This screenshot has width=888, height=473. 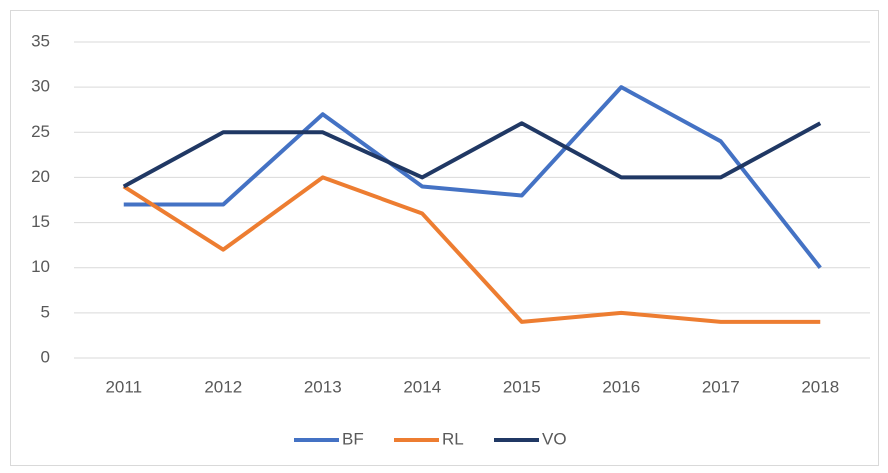 What do you see at coordinates (353, 438) in the screenshot?
I see `legend-label: BF` at bounding box center [353, 438].